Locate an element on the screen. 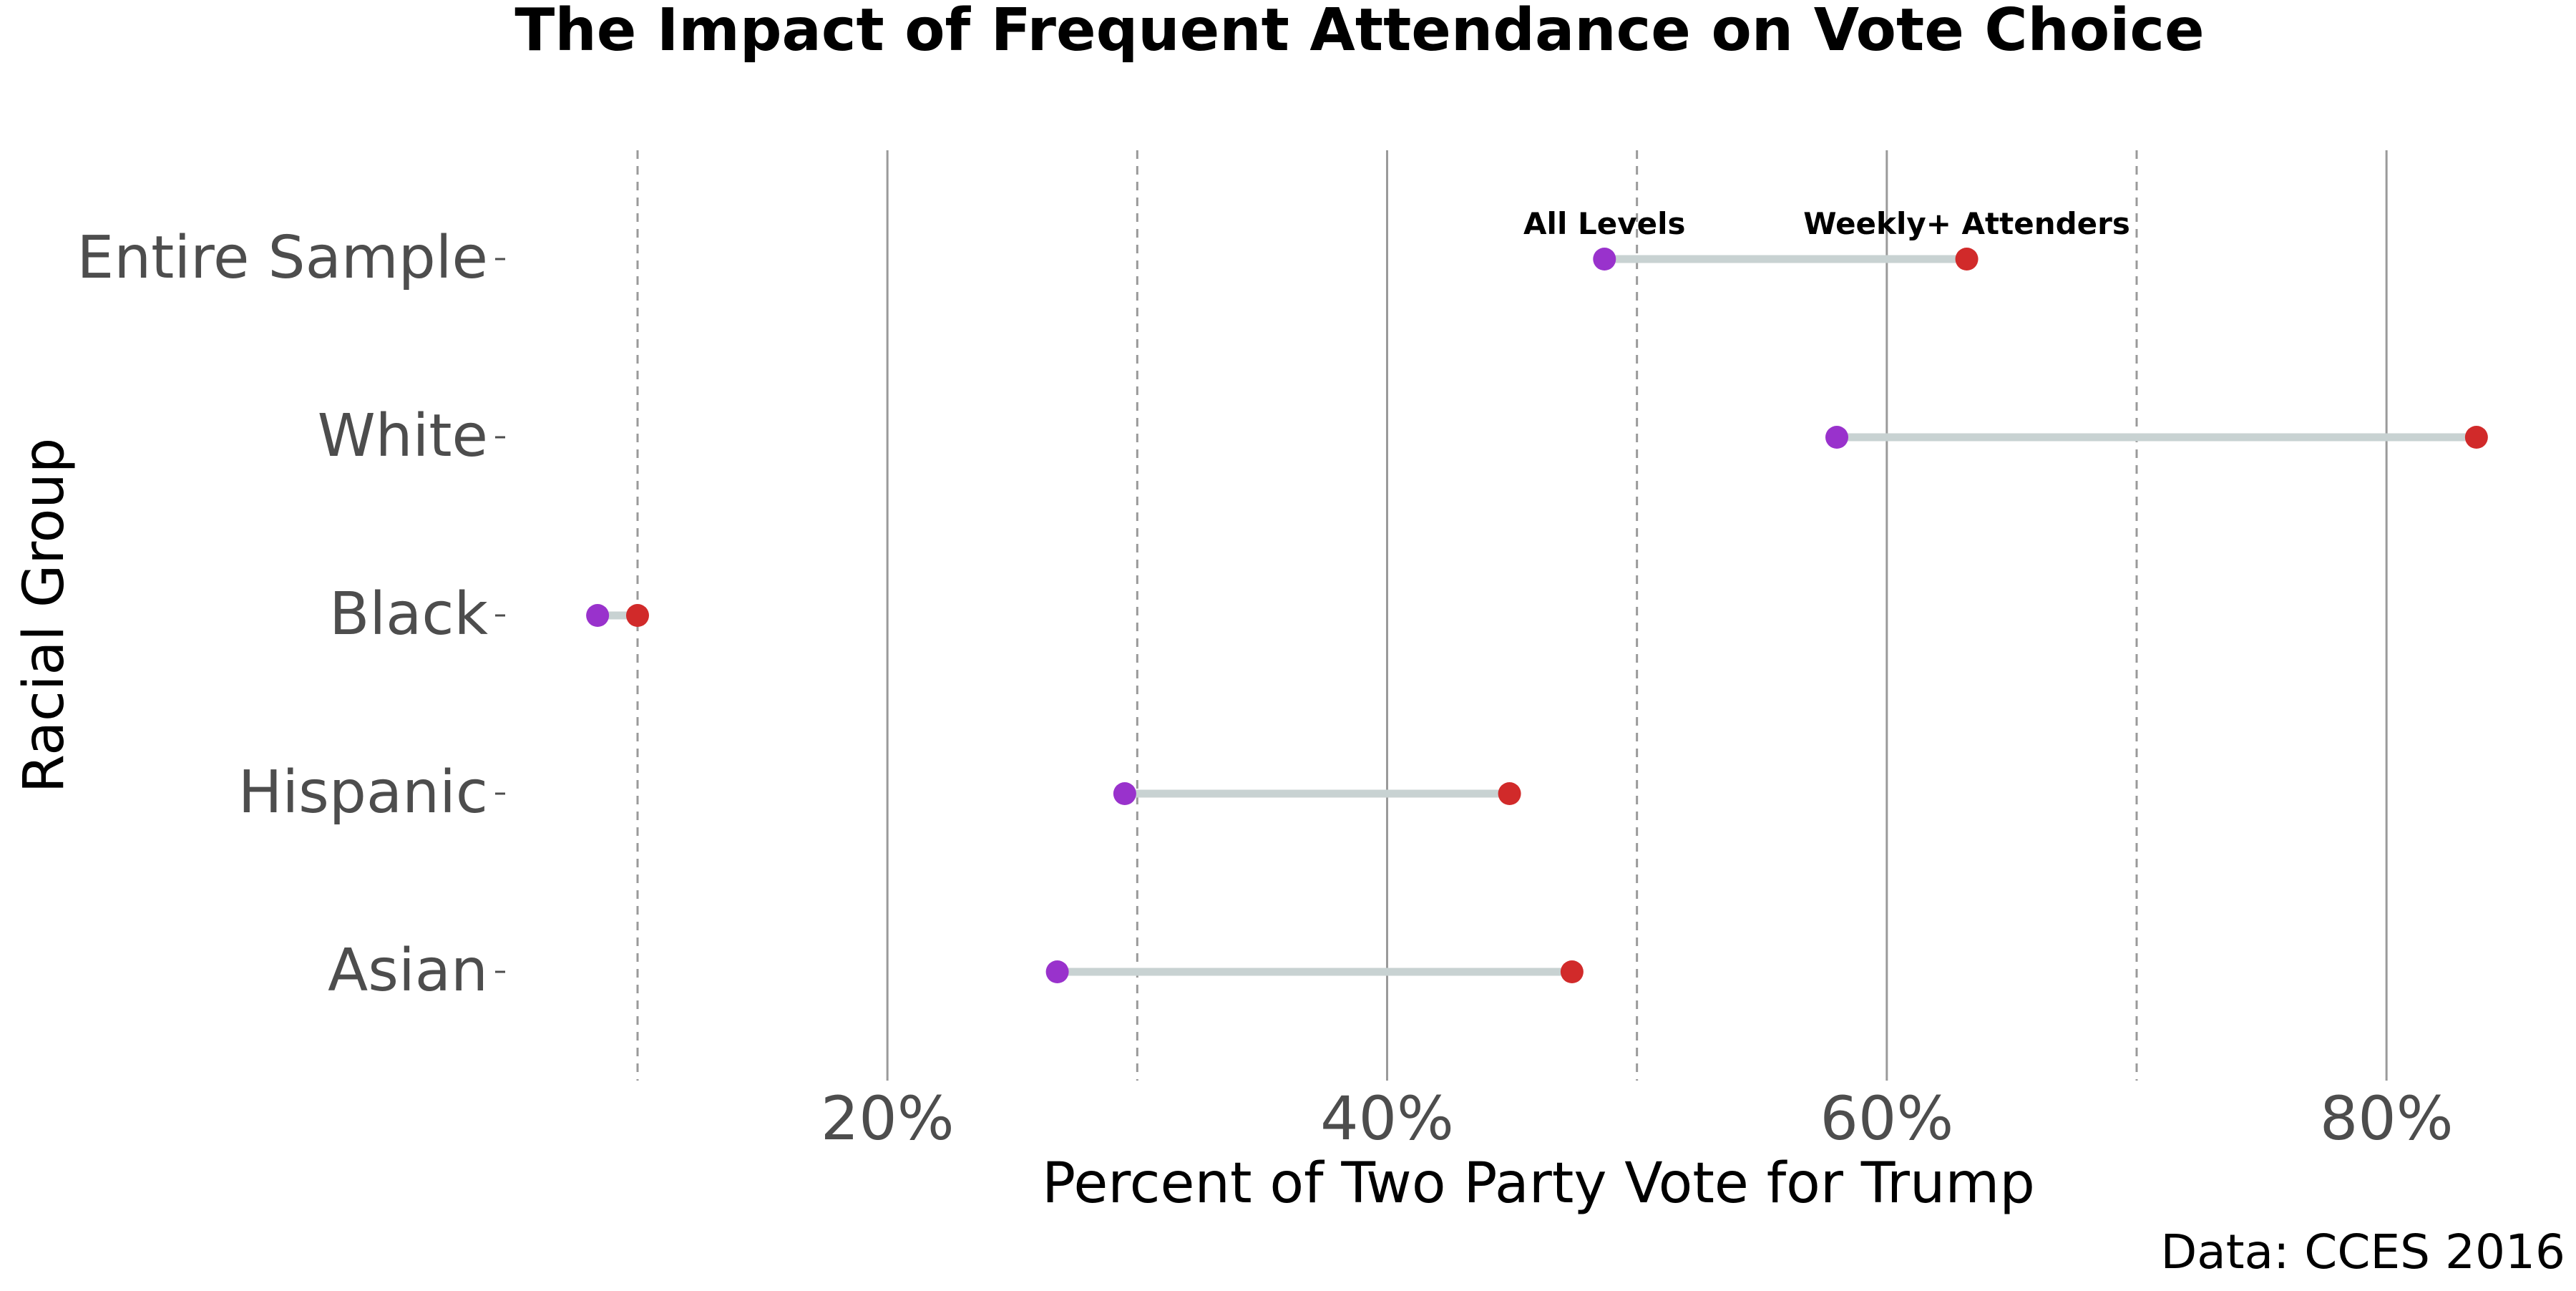 This screenshot has width=2576, height=1291. y-tick-label: Entire Sample is located at coordinates (282, 258).